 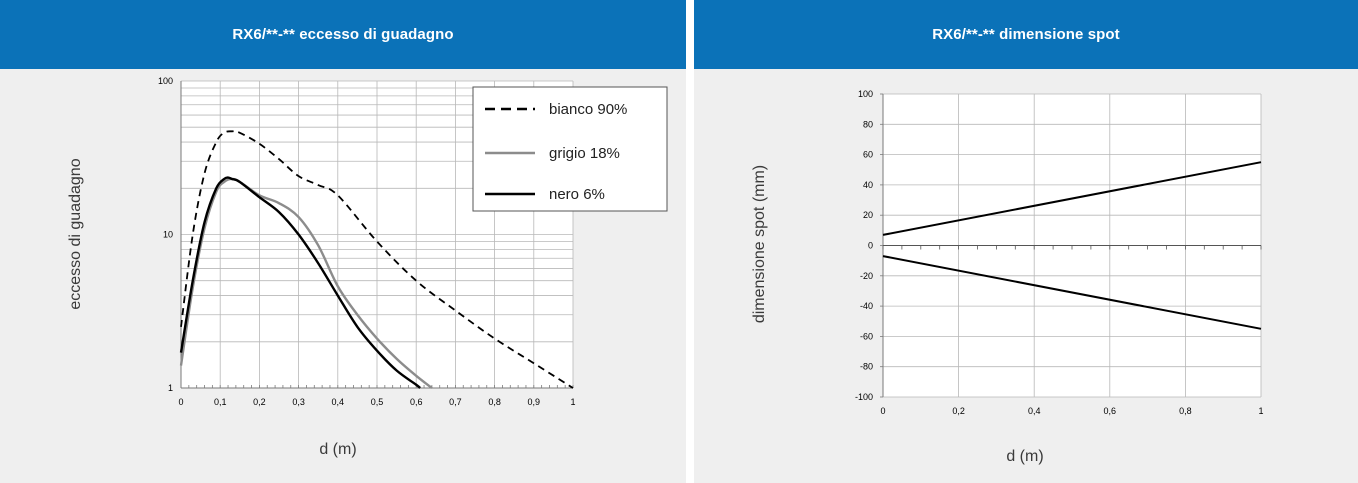 What do you see at coordinates (75, 233) in the screenshot?
I see `gain-y-axis-label: eccesso di guadagno` at bounding box center [75, 233].